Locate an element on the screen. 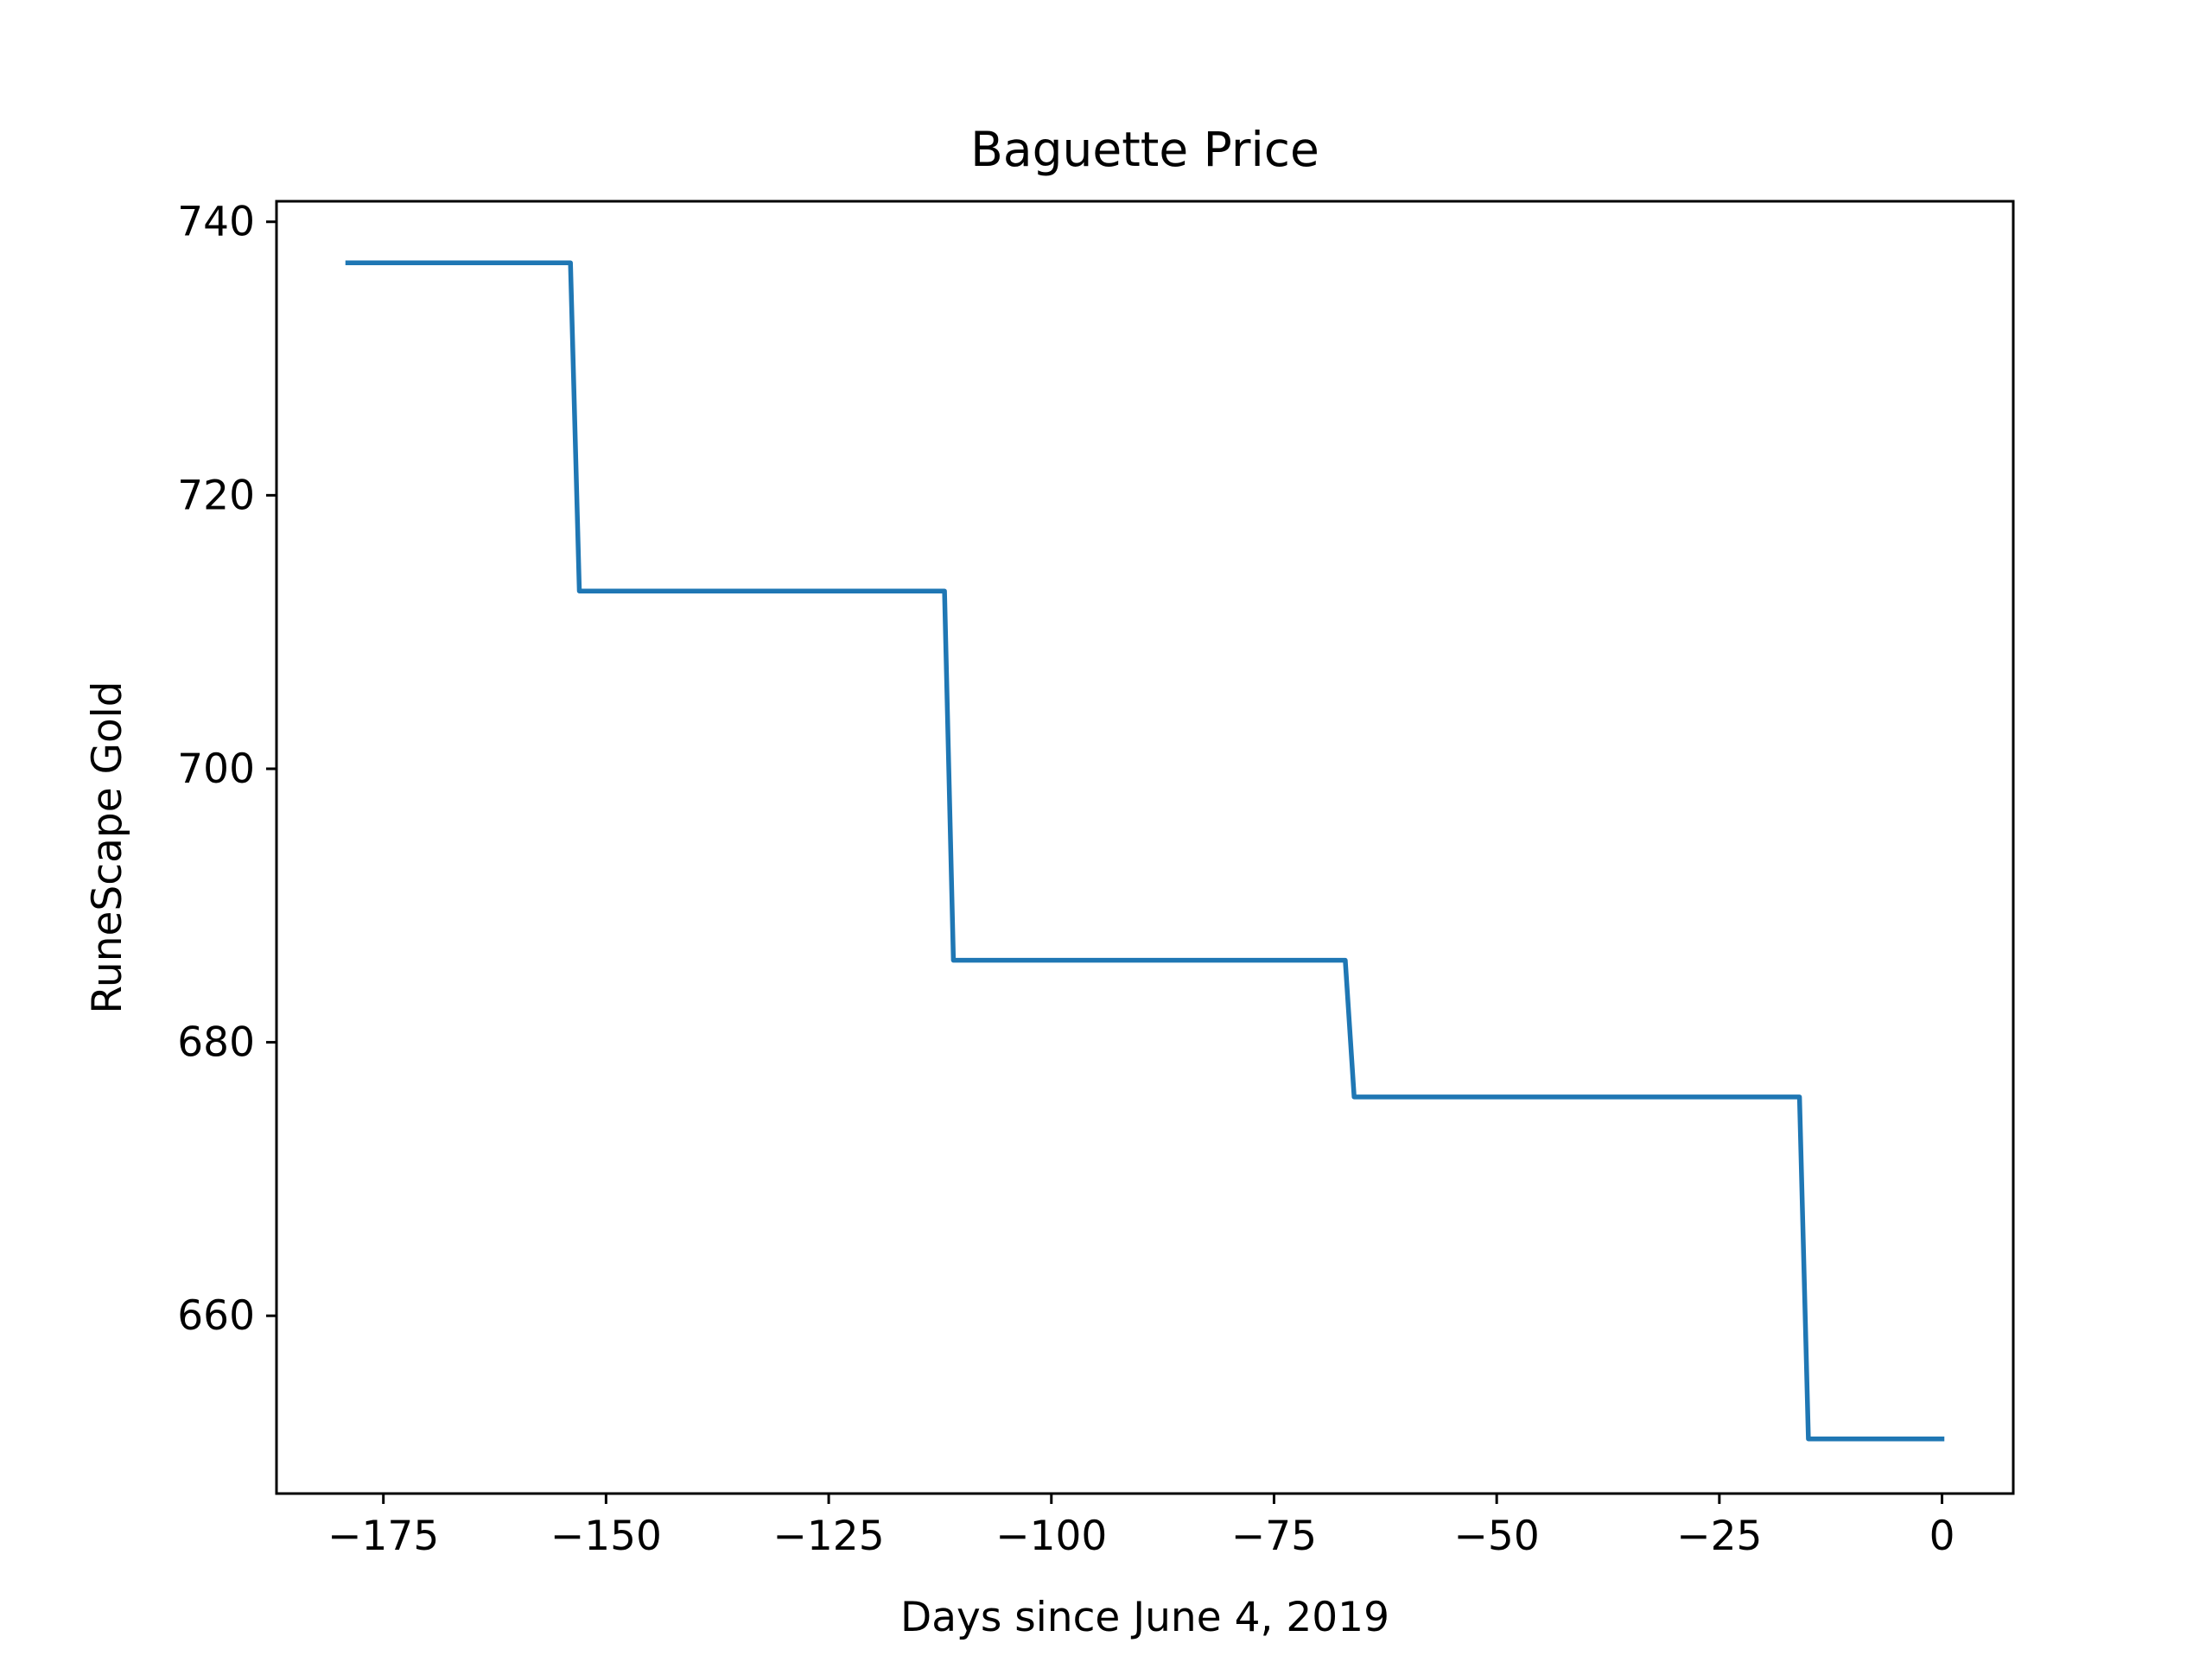 The width and height of the screenshot is (2212, 1662). x-tick-label: −125 is located at coordinates (829, 1536).